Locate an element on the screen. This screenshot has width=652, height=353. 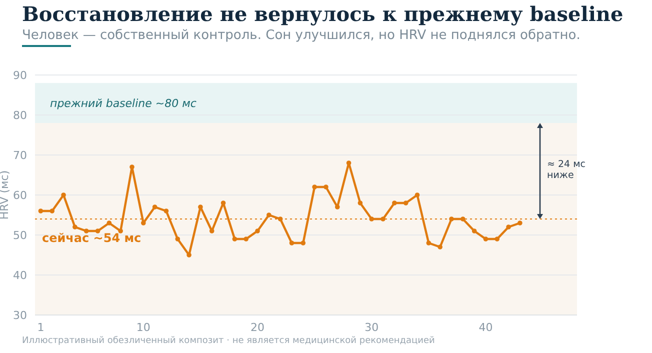
annotation: ≈ 24 мс ниже is located at coordinates (566, 170).